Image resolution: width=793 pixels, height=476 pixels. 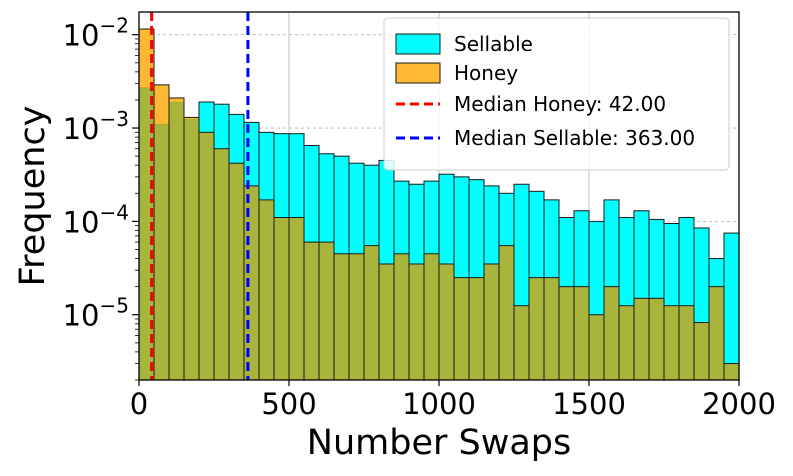 I want to click on legend-label-honey: Honey, so click(x=486, y=73).